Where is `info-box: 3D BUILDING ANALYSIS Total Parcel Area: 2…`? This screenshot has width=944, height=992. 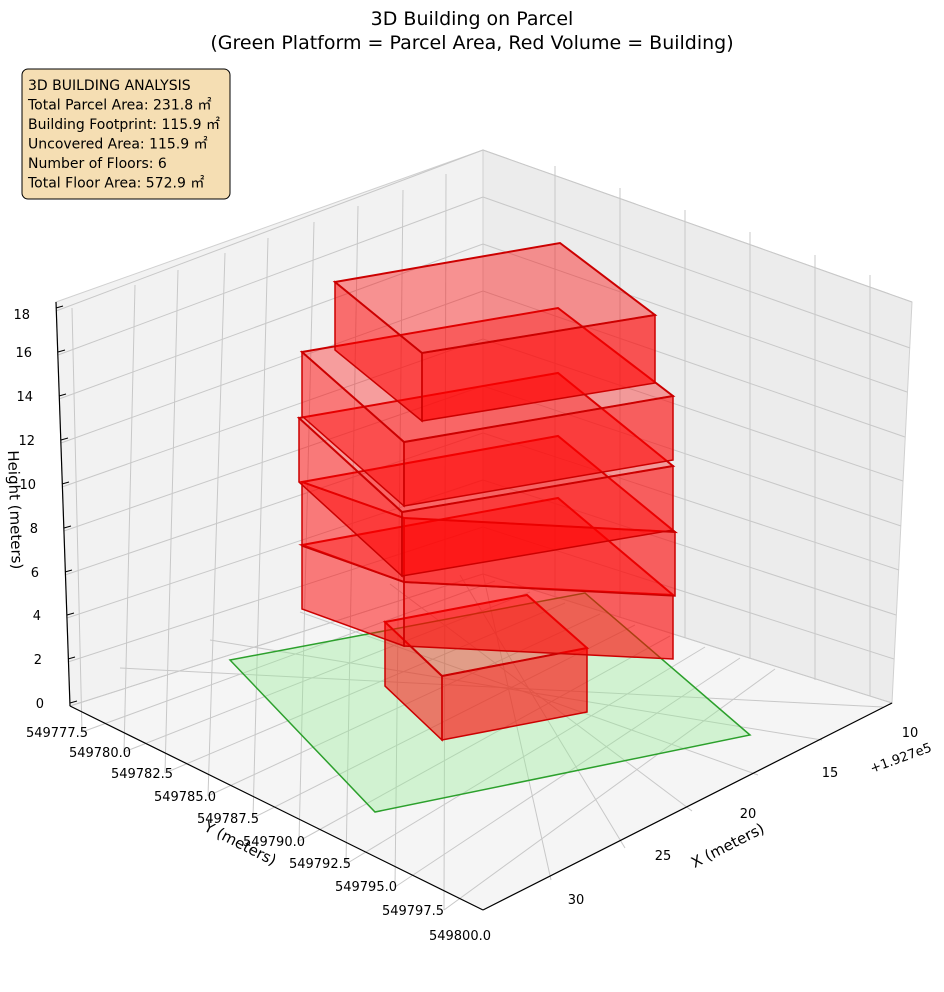
info-box: 3D BUILDING ANALYSIS Total Parcel Area: 2… is located at coordinates (126, 134).